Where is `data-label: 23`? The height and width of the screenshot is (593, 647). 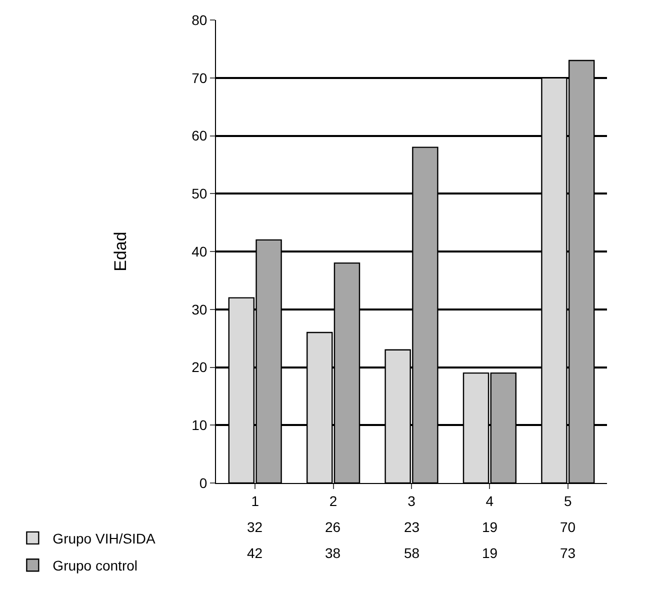
data-label: 23 is located at coordinates (412, 527).